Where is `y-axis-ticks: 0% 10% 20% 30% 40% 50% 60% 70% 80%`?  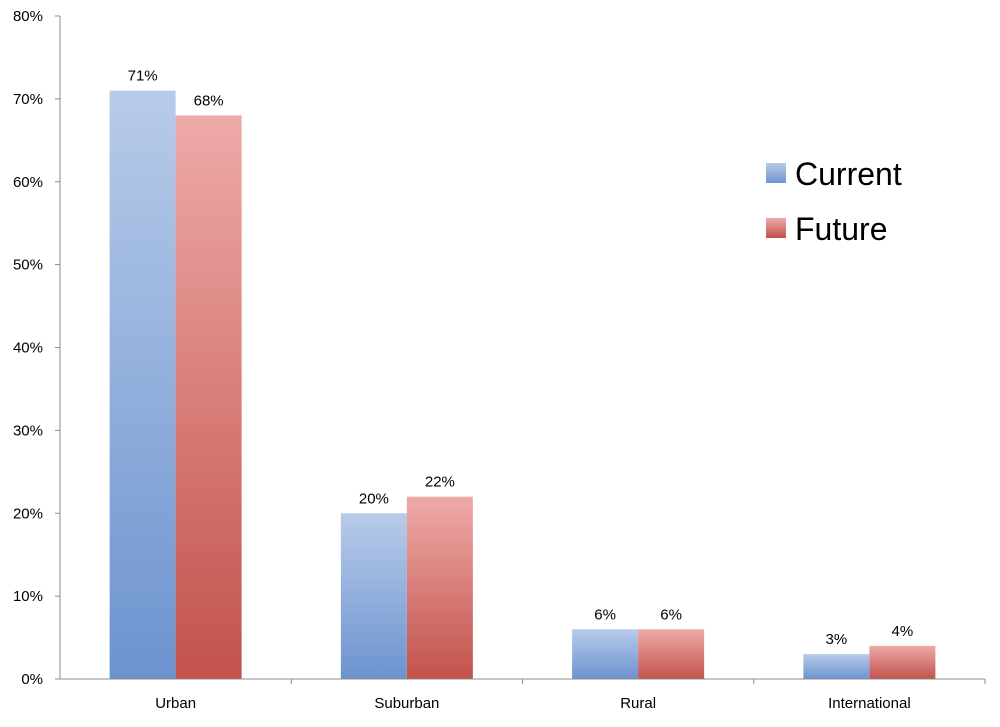
y-axis-ticks: 0% 10% 20% 30% 40% 50% 60% 70% 80% is located at coordinates (36, 348).